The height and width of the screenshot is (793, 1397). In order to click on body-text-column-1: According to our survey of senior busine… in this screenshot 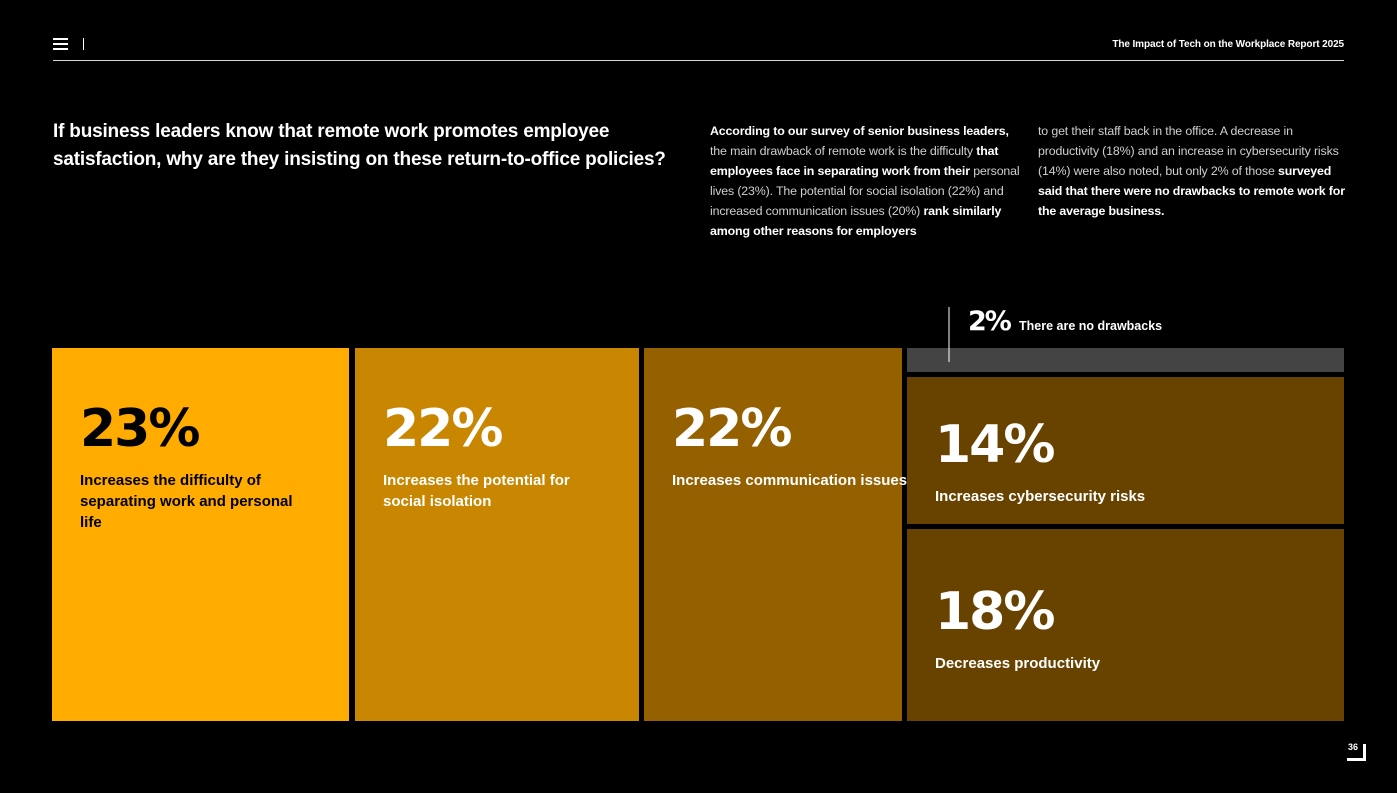, I will do `click(865, 181)`.